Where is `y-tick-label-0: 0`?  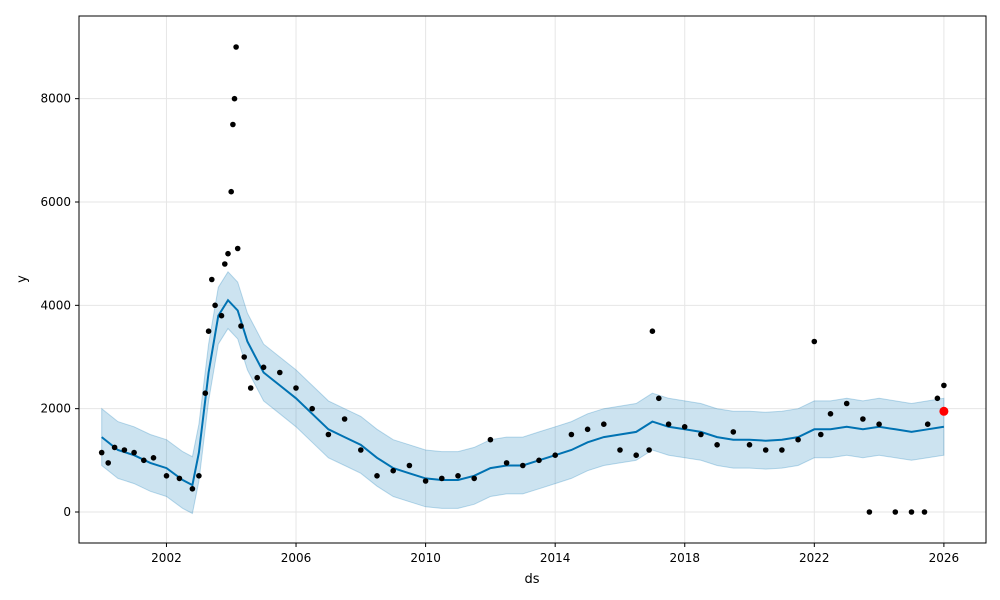 y-tick-label-0: 0 is located at coordinates (67, 512).